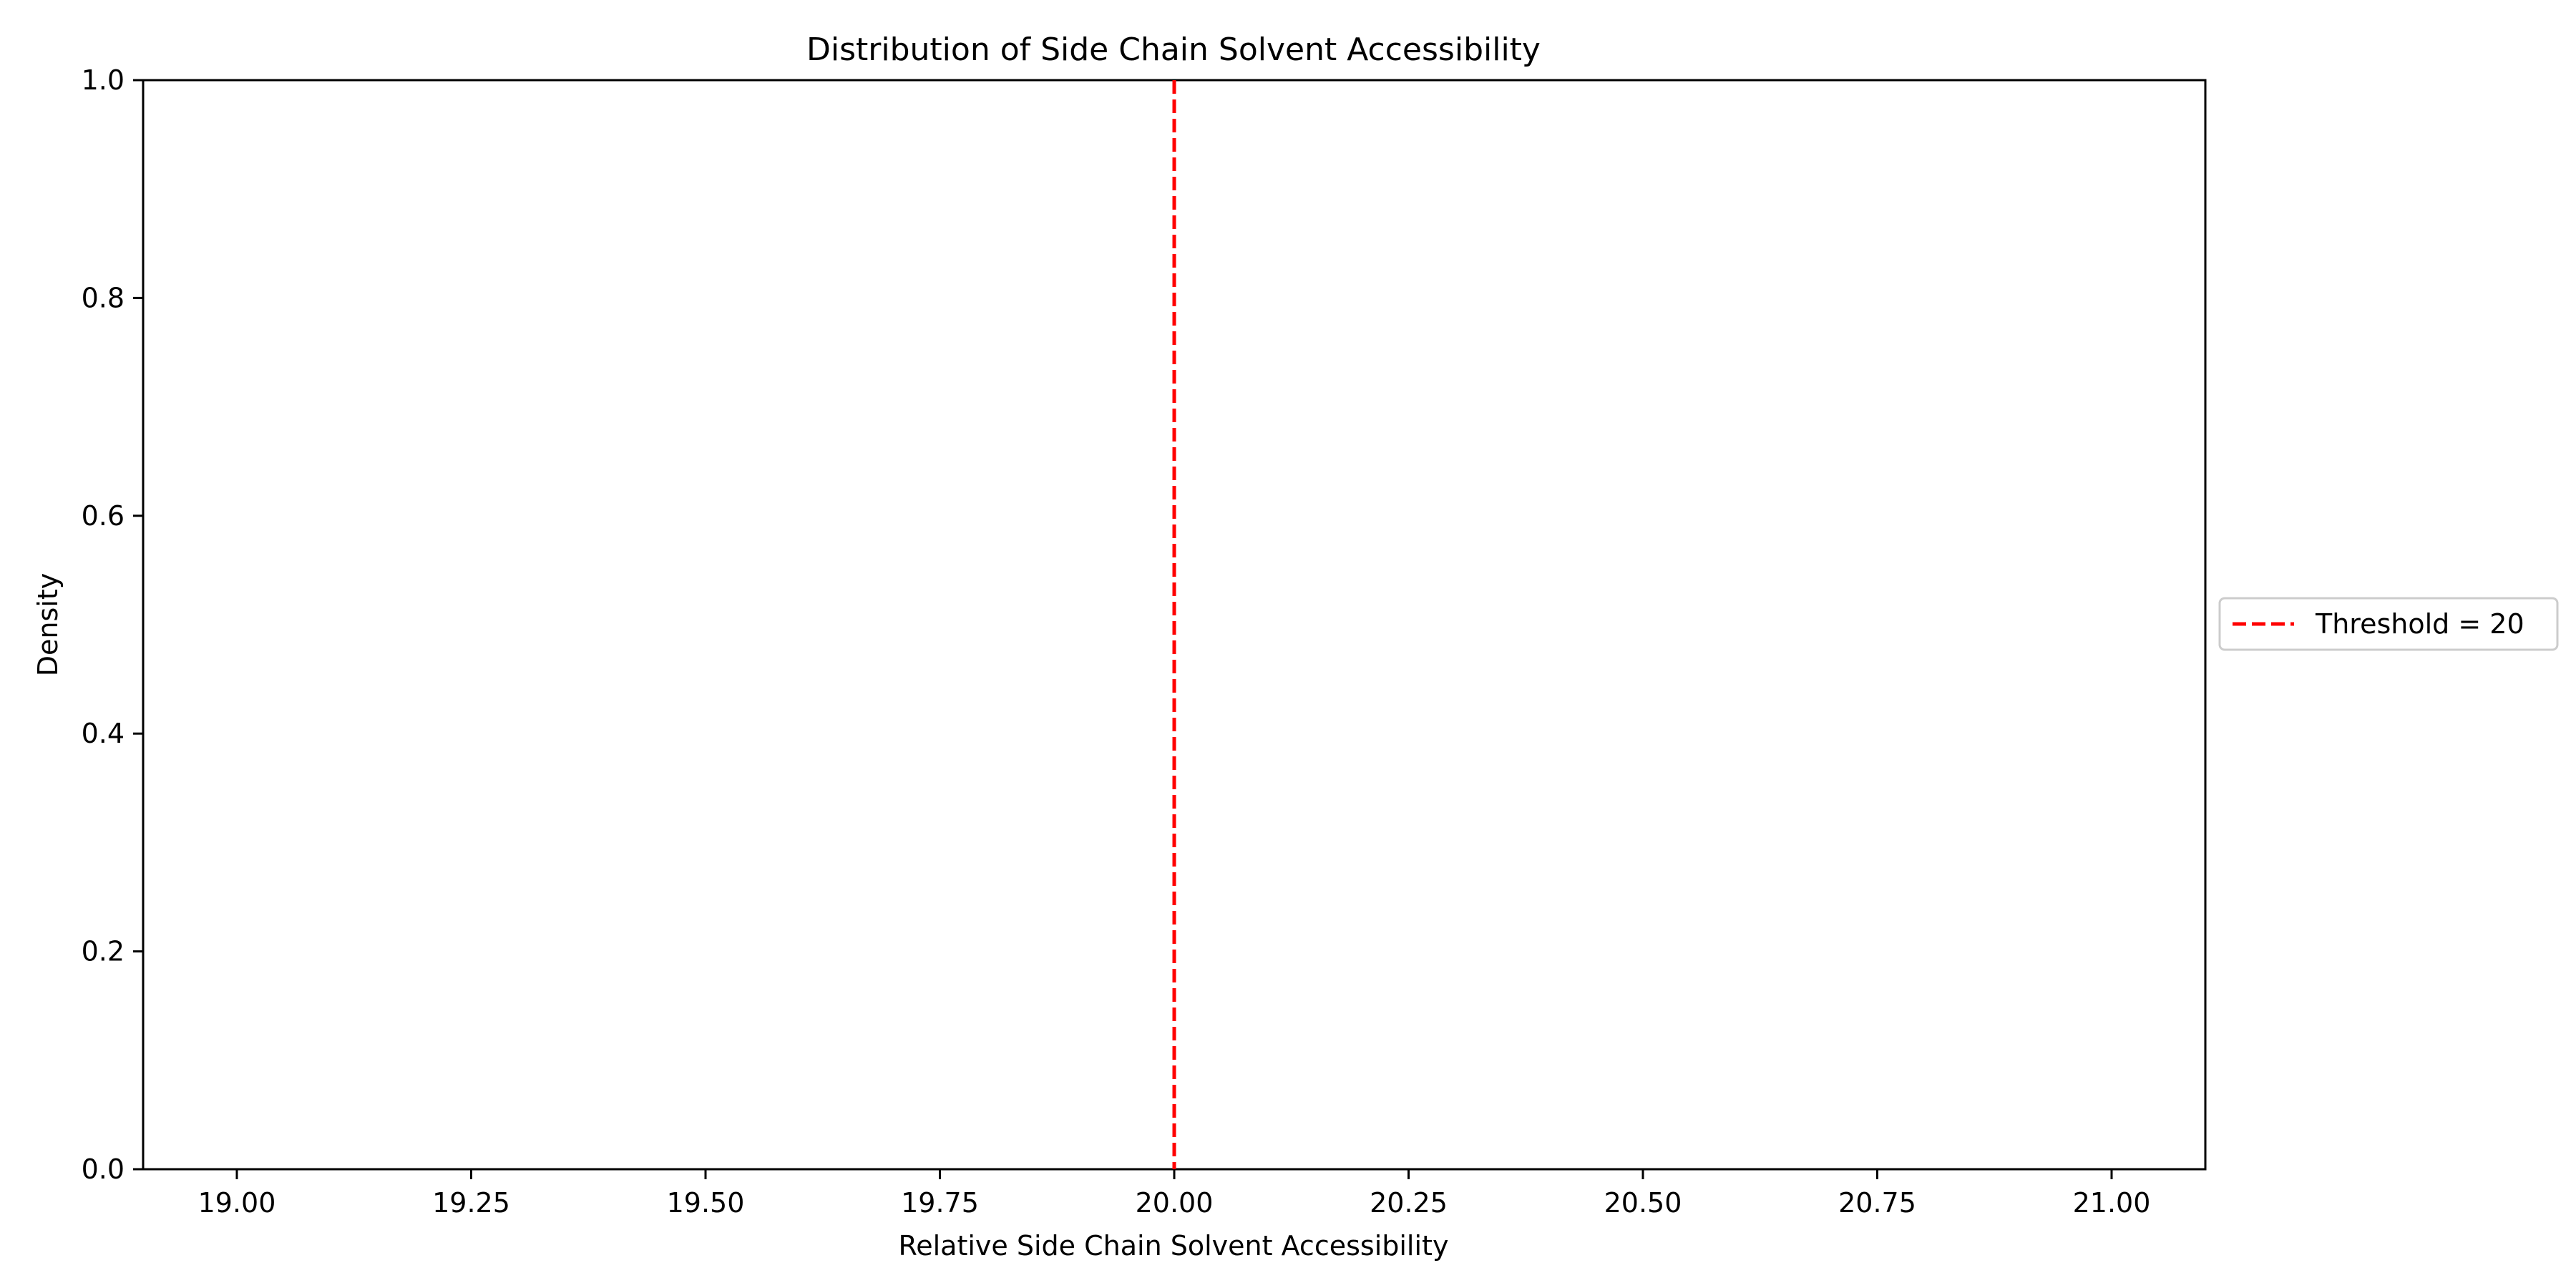  I want to click on y-tick-label: 1.0, so click(103, 80).